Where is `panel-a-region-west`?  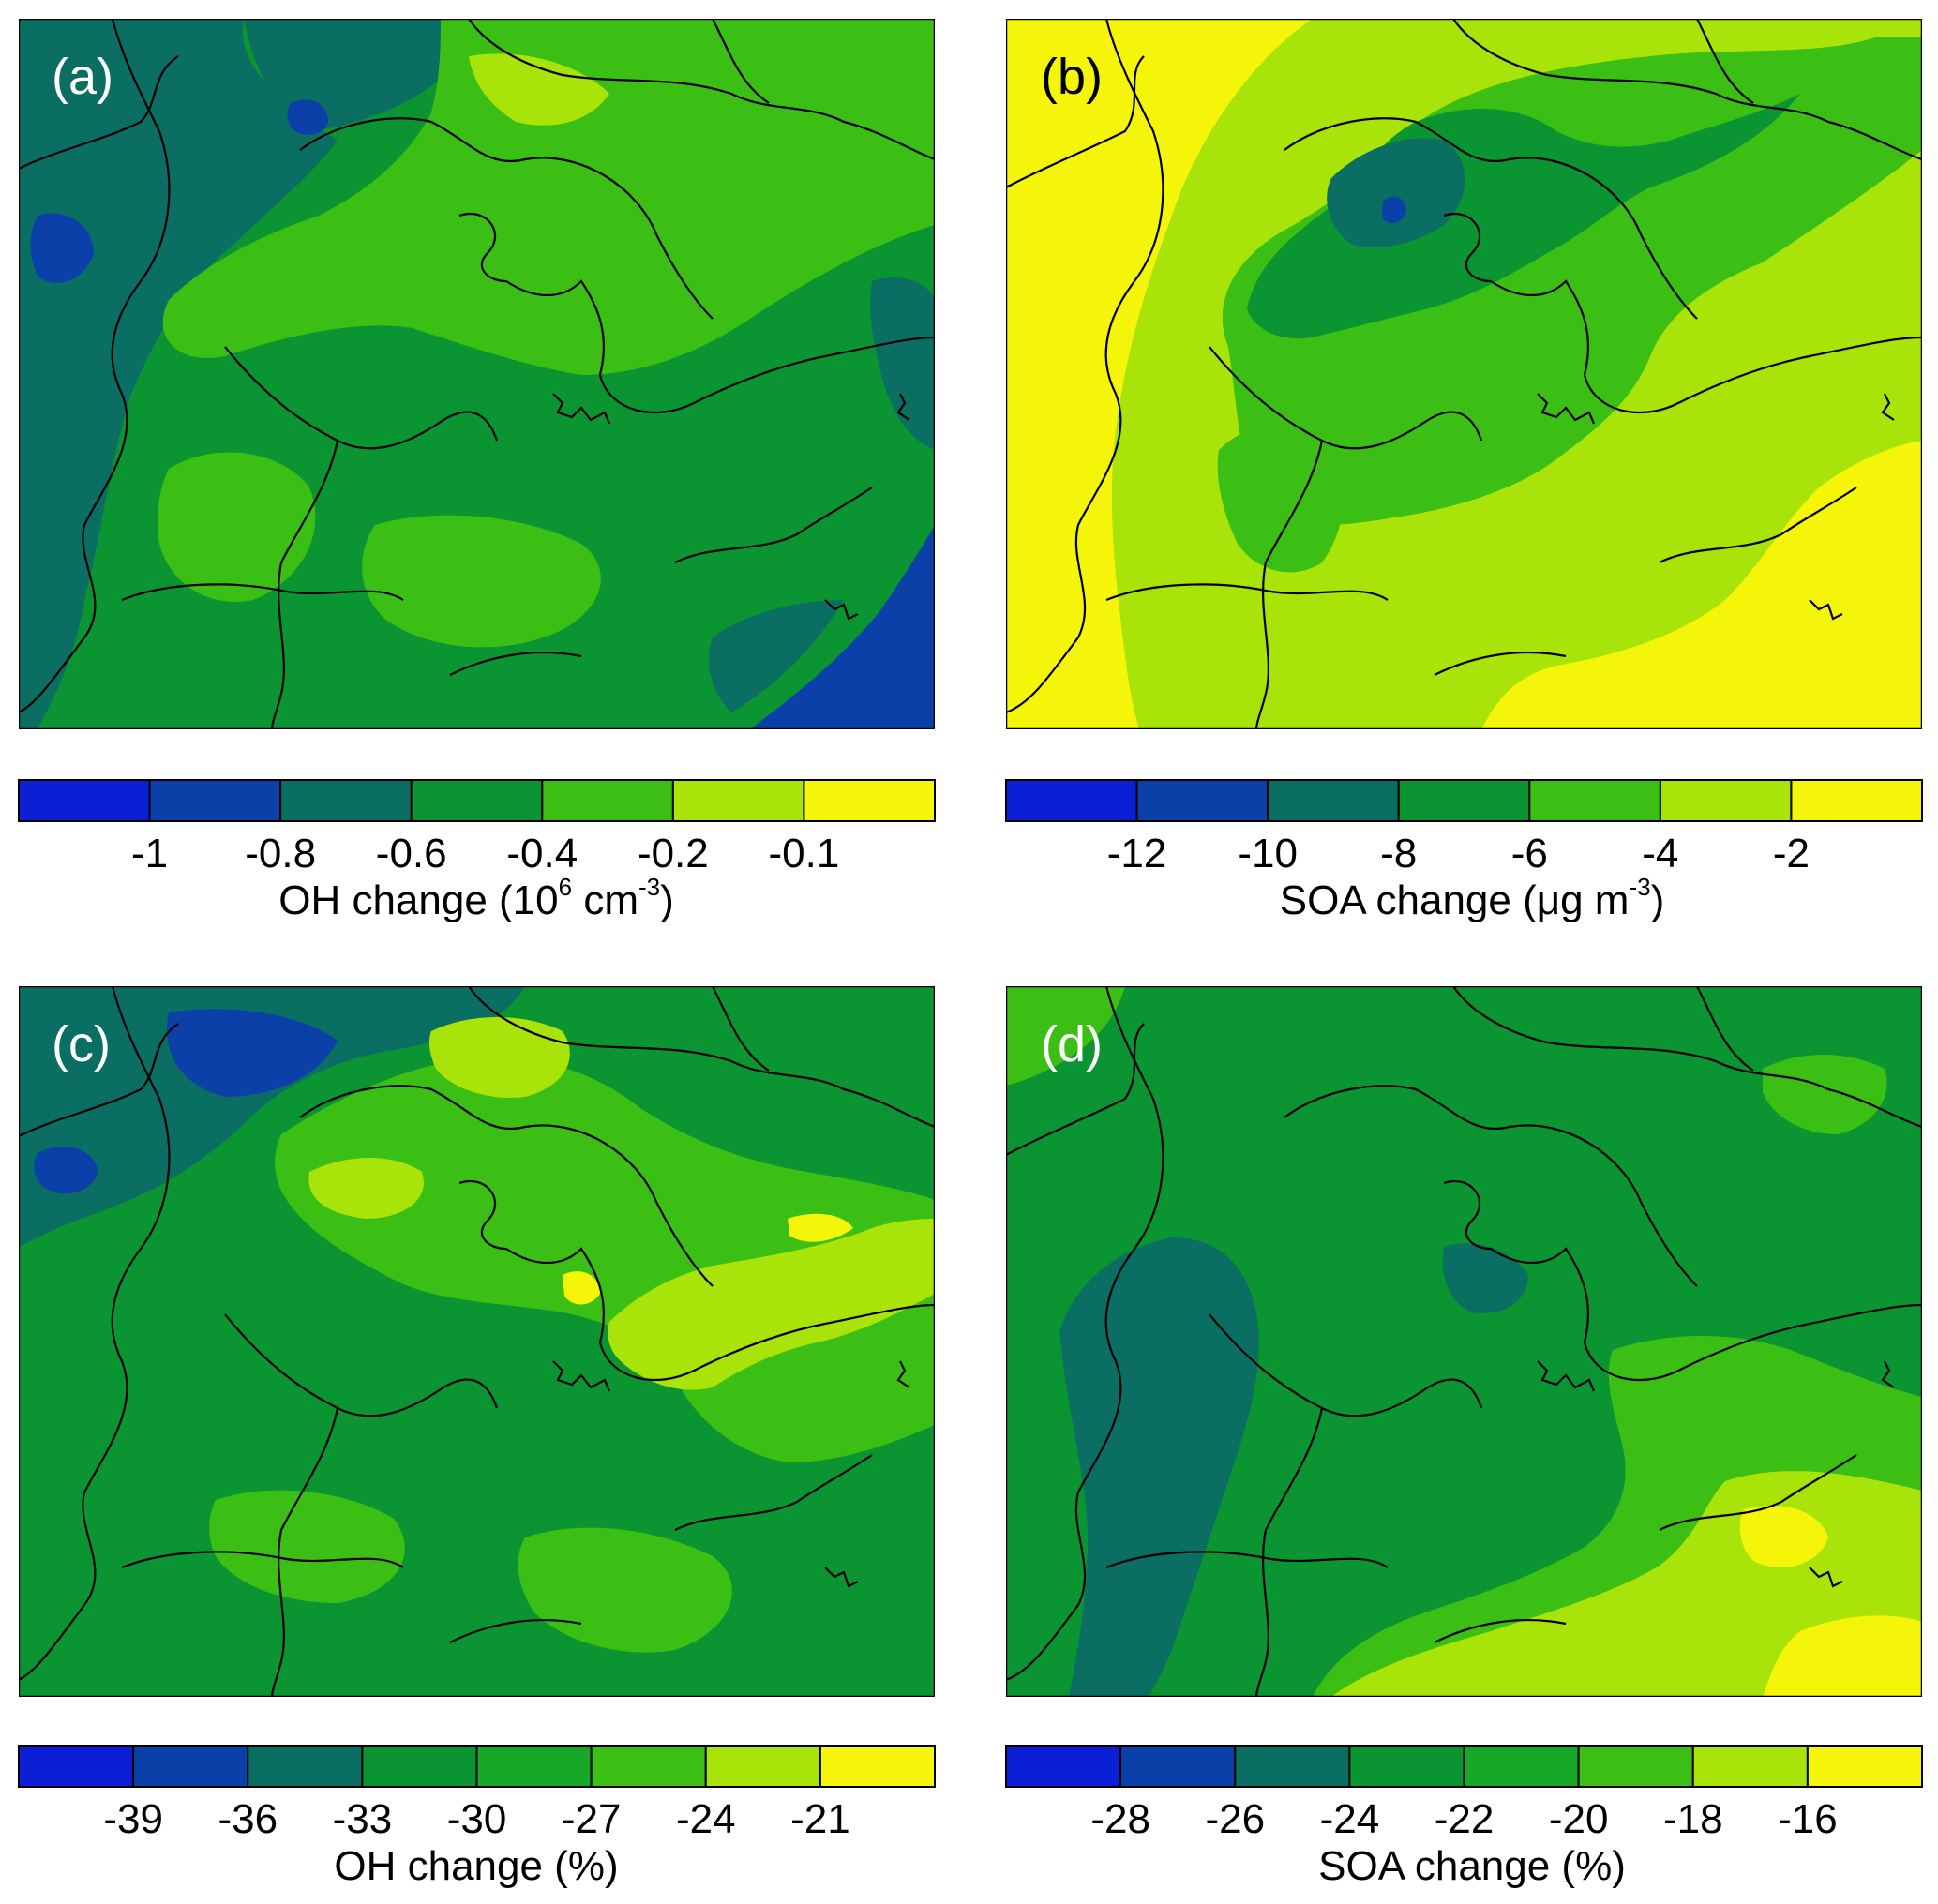
panel-a-region-west is located at coordinates (179, 374).